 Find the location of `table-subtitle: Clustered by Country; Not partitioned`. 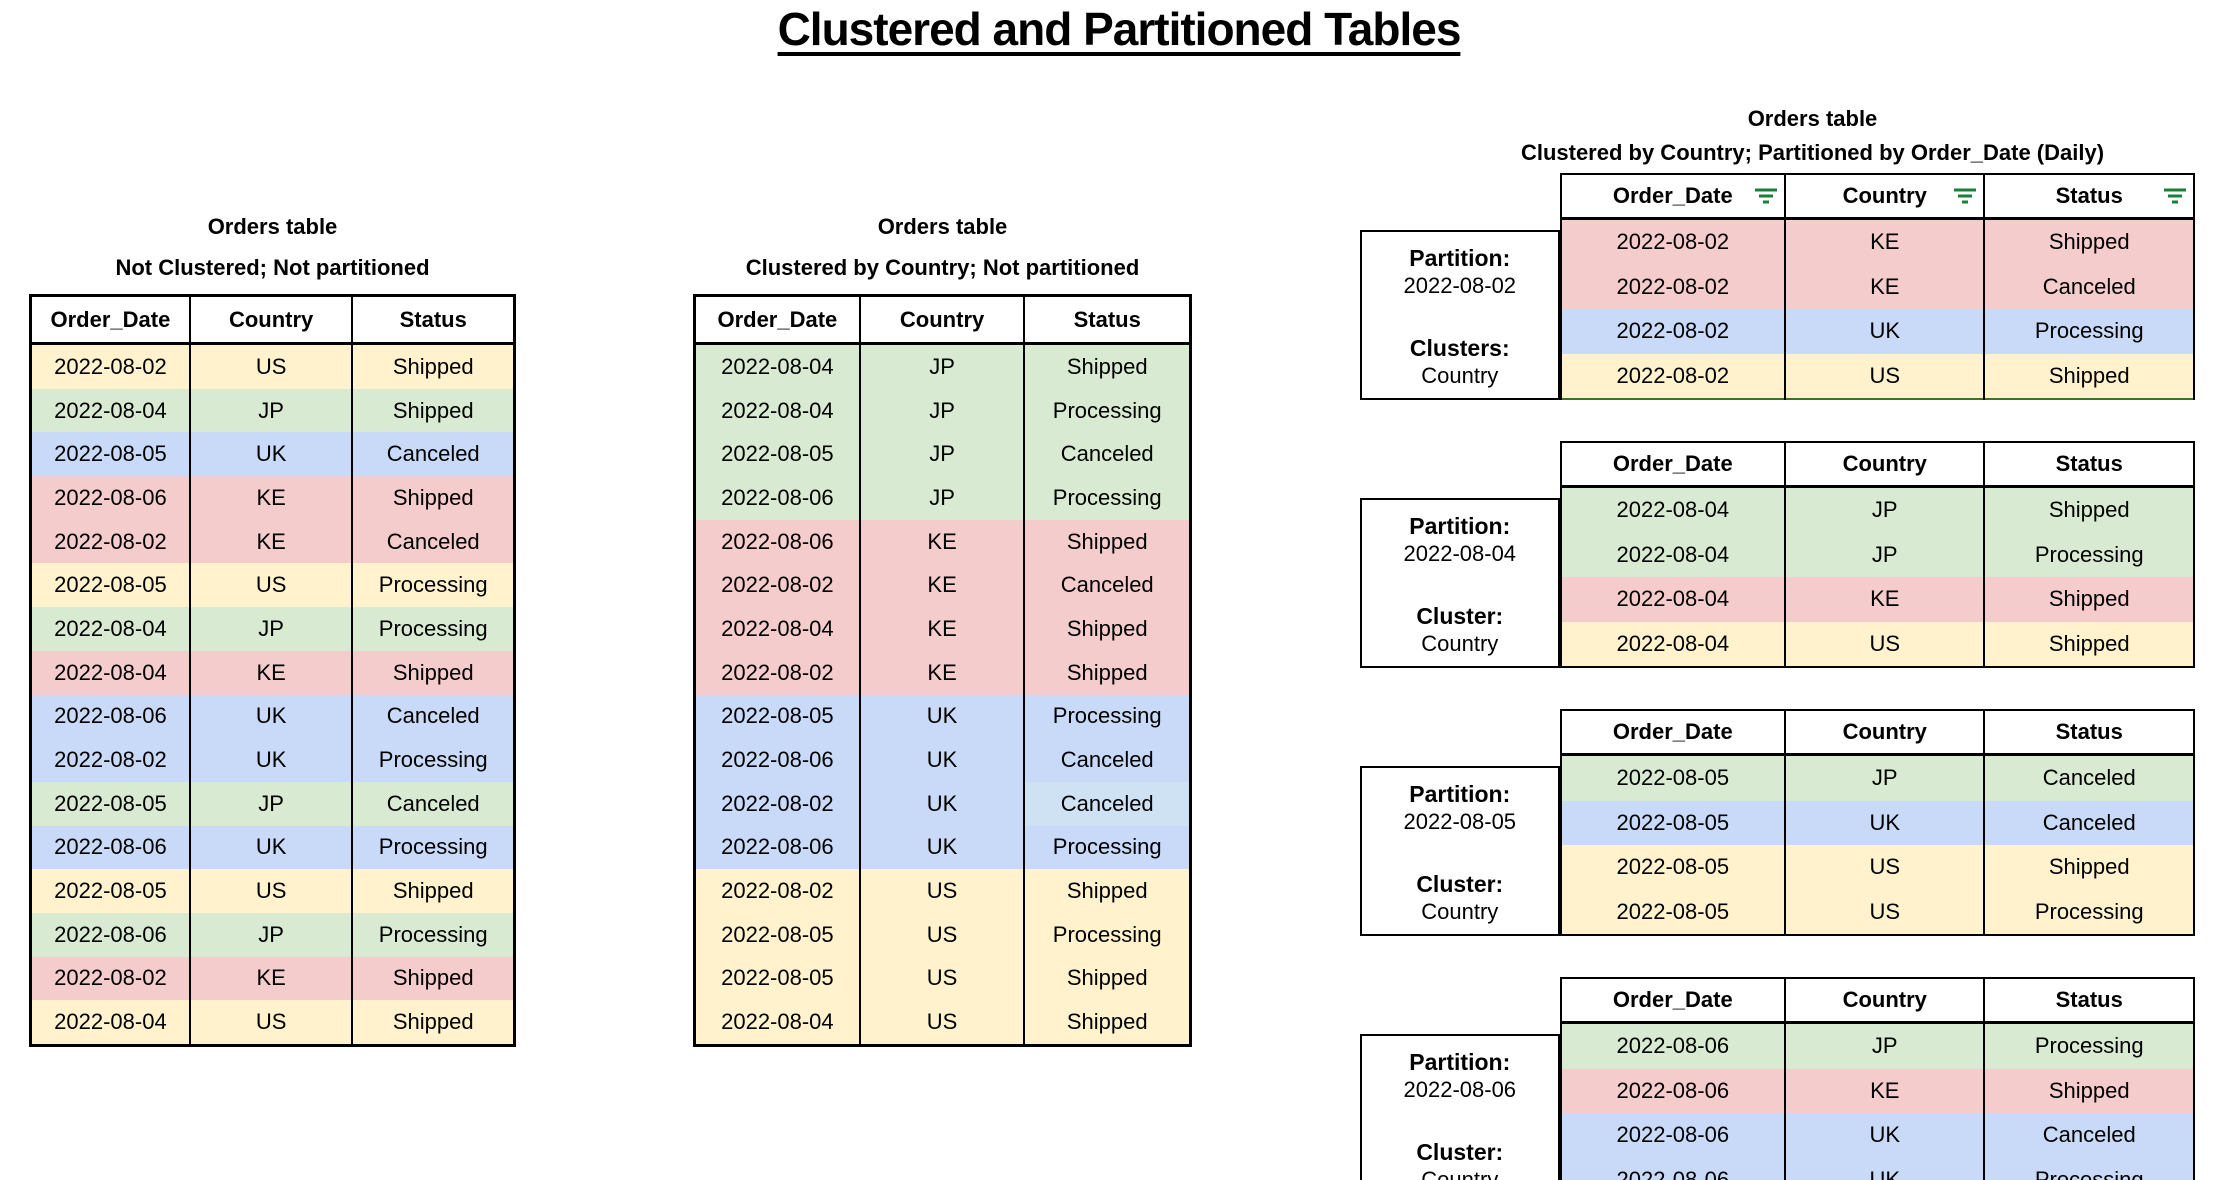

table-subtitle: Clustered by Country; Not partitioned is located at coordinates (942, 267).